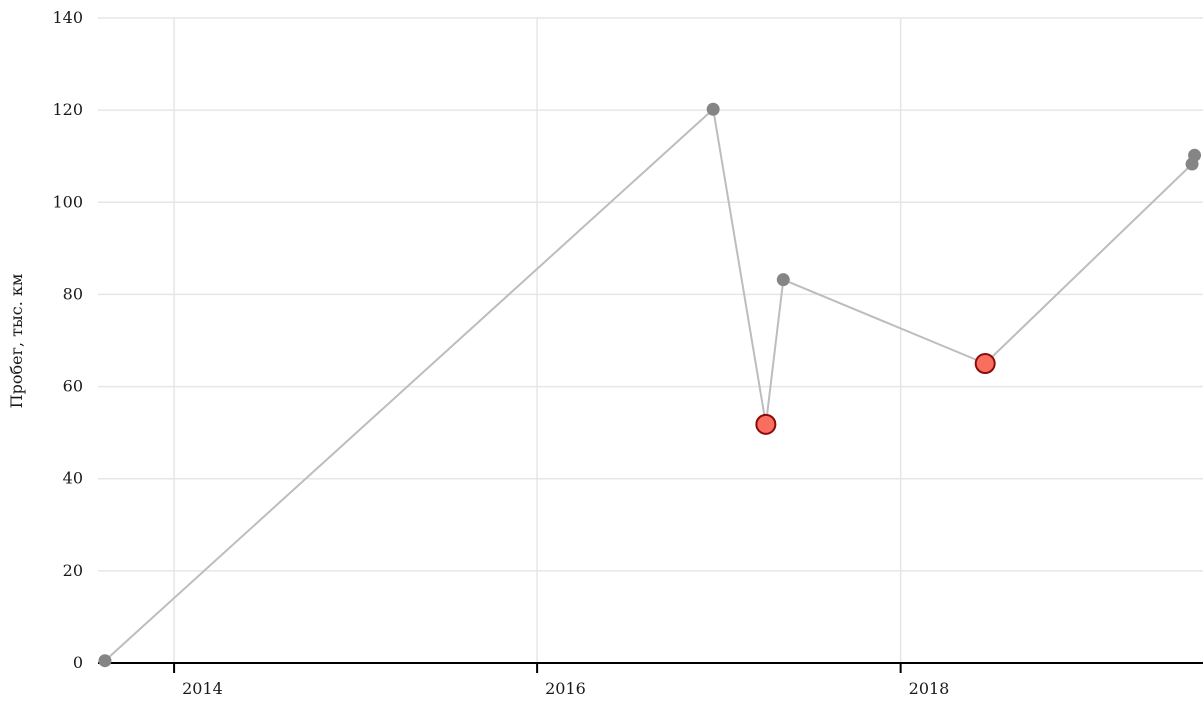 The width and height of the screenshot is (1203, 704). Describe the element at coordinates (73, 570) in the screenshot. I see `y-tick-label: 20` at that location.